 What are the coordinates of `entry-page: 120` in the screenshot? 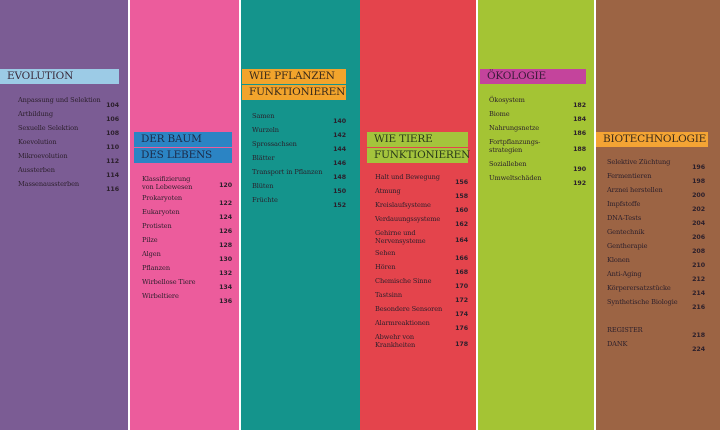 It's located at (225, 185).